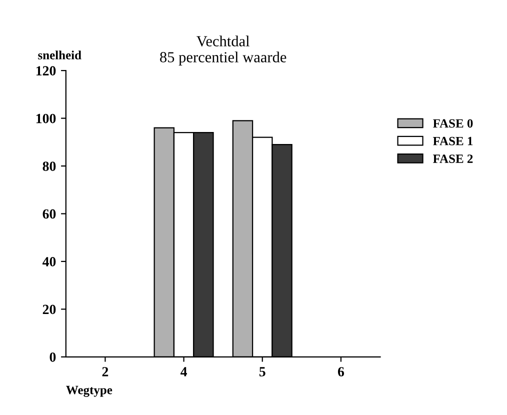 This screenshot has height=415, width=507. Describe the element at coordinates (262, 371) in the screenshot. I see `x-tick-label: 5` at that location.